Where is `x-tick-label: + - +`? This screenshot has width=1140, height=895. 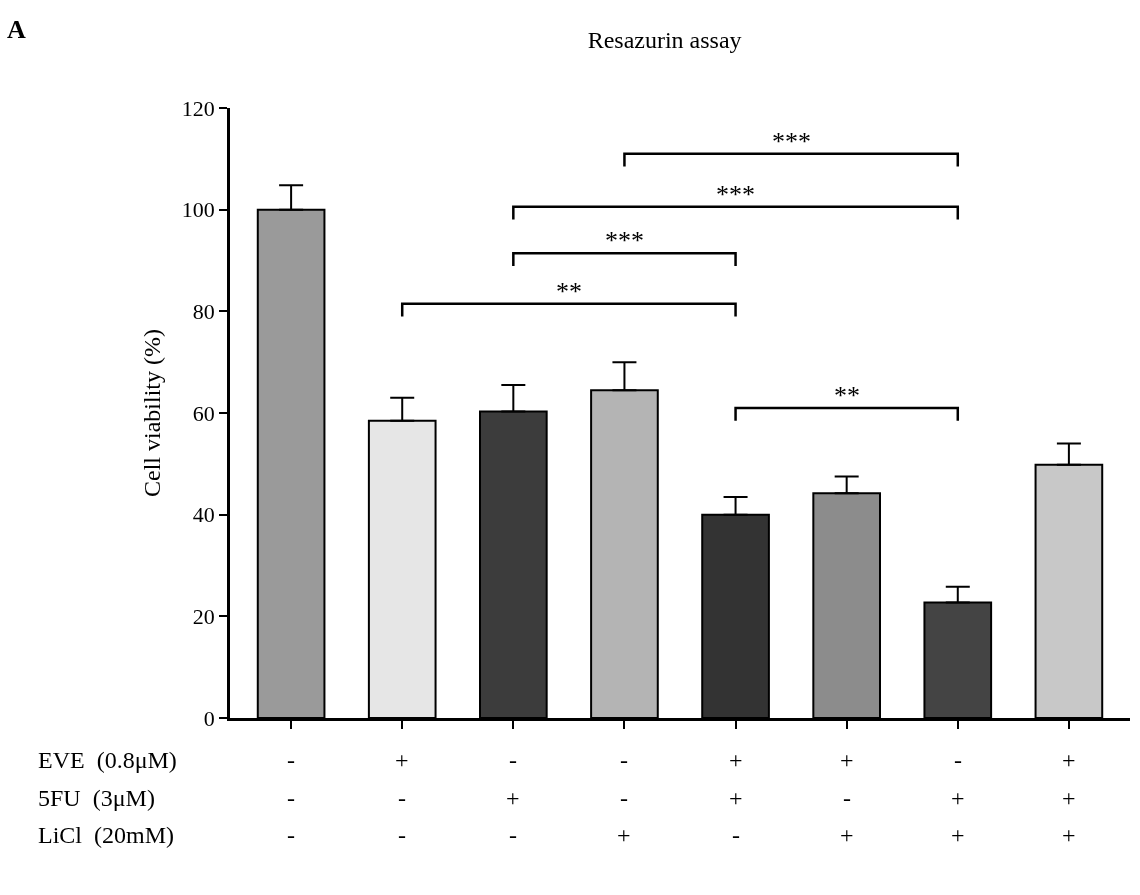
x-tick-label: + - + is located at coordinates (847, 797).